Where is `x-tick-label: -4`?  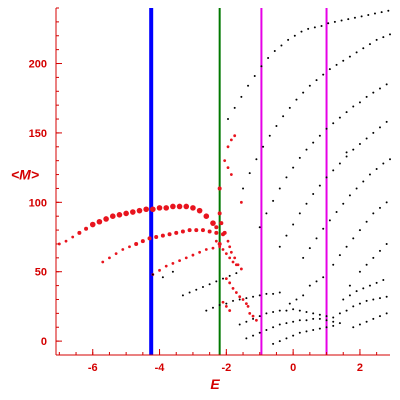 x-tick-label: -4 is located at coordinates (160, 368).